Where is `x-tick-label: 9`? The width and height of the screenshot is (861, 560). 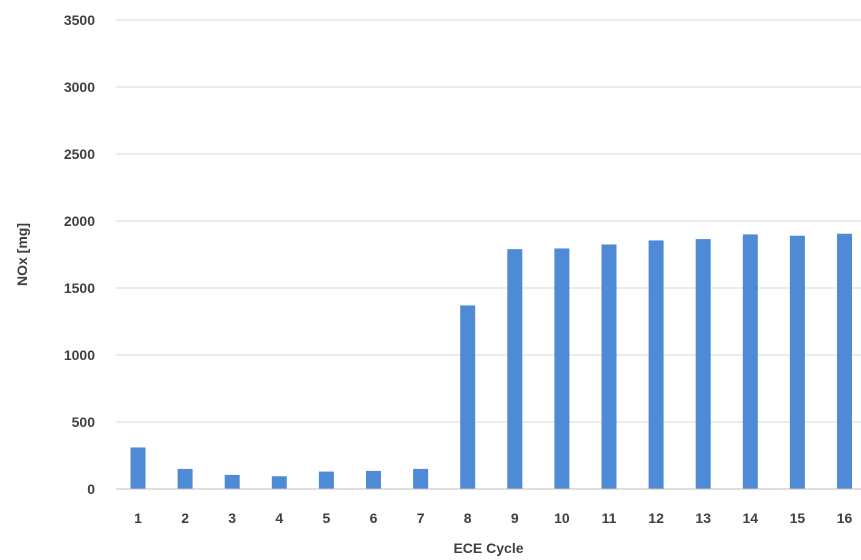
x-tick-label: 9 is located at coordinates (515, 518).